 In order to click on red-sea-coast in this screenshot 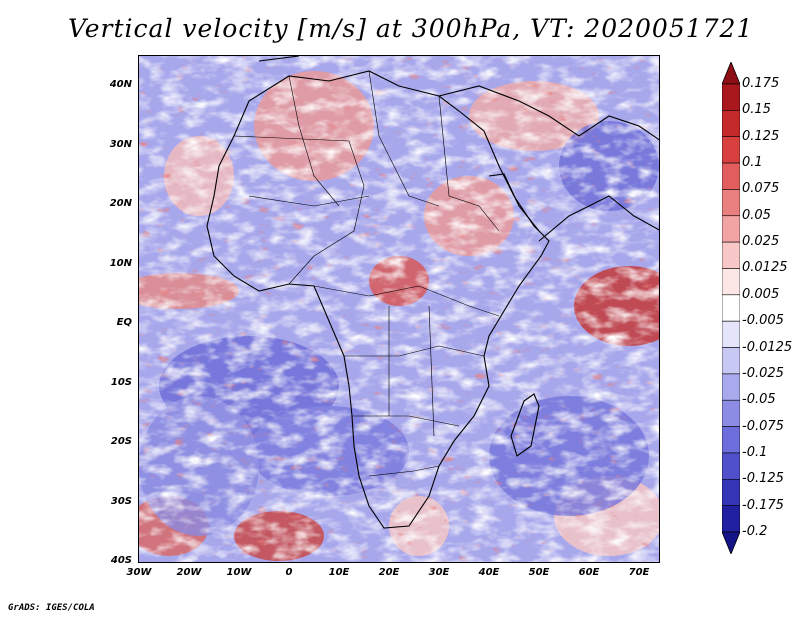, I will do `click(514, 202)`.